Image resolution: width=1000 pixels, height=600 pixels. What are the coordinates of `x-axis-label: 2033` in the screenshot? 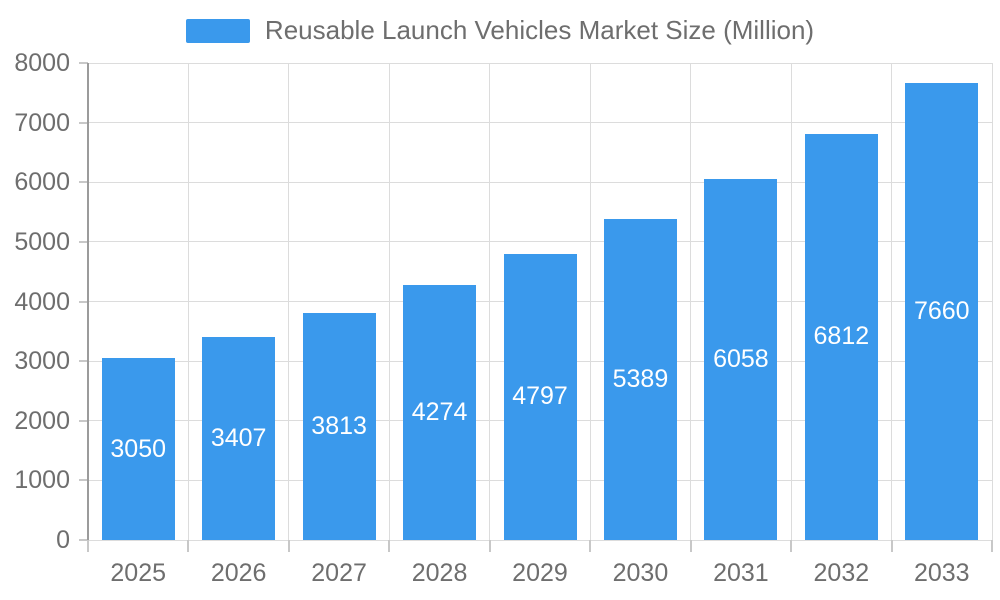 It's located at (941, 573).